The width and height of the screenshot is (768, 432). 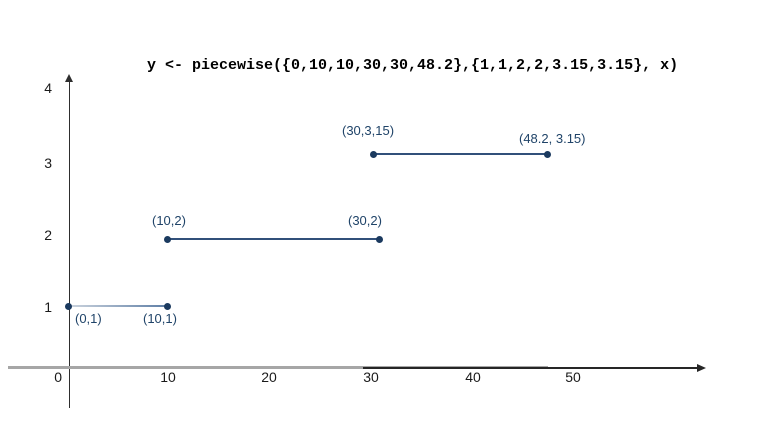 I want to click on segment-y315, so click(x=460, y=154).